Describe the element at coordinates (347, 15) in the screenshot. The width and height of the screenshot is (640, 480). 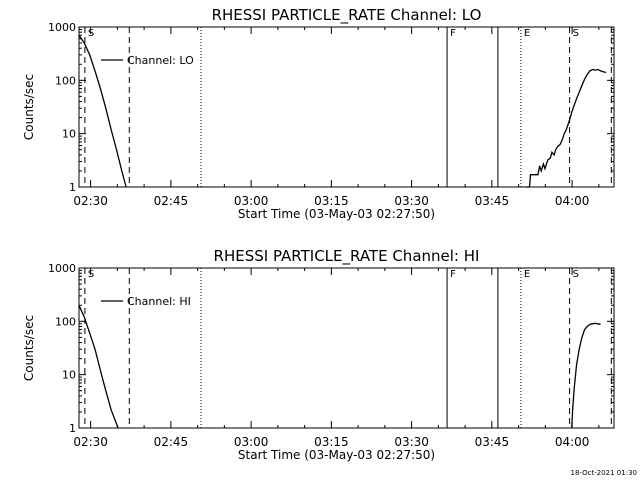
I see `chart-title: RHESSI PARTICLE_RATE Channel: LO` at that location.